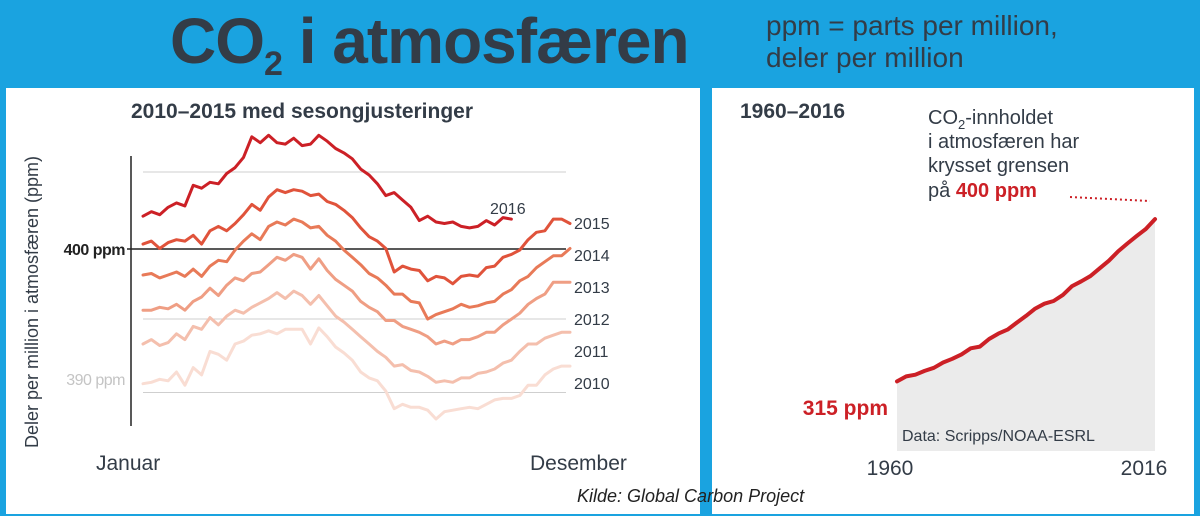  I want to click on longterm-chart-title: 1960–2016, so click(792, 111).